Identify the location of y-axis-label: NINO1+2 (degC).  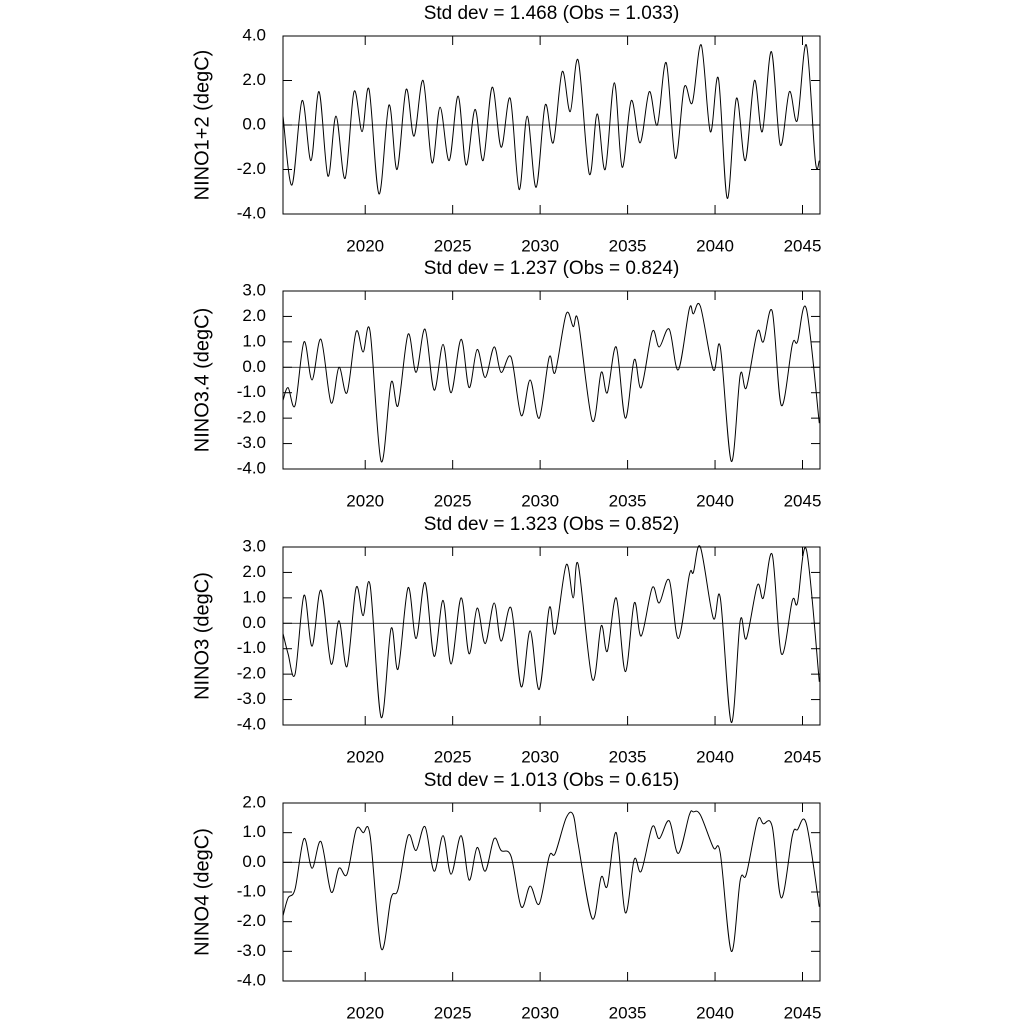
(202, 125).